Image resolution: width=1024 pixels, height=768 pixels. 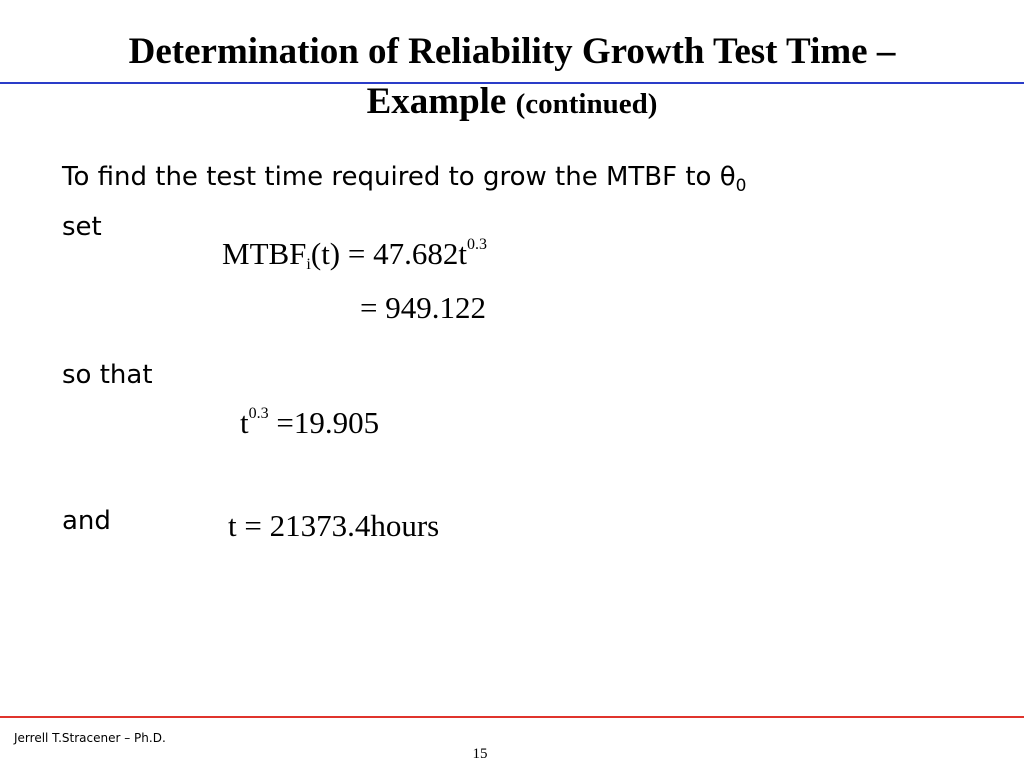 What do you see at coordinates (480, 754) in the screenshot?
I see `page-number: 15` at bounding box center [480, 754].